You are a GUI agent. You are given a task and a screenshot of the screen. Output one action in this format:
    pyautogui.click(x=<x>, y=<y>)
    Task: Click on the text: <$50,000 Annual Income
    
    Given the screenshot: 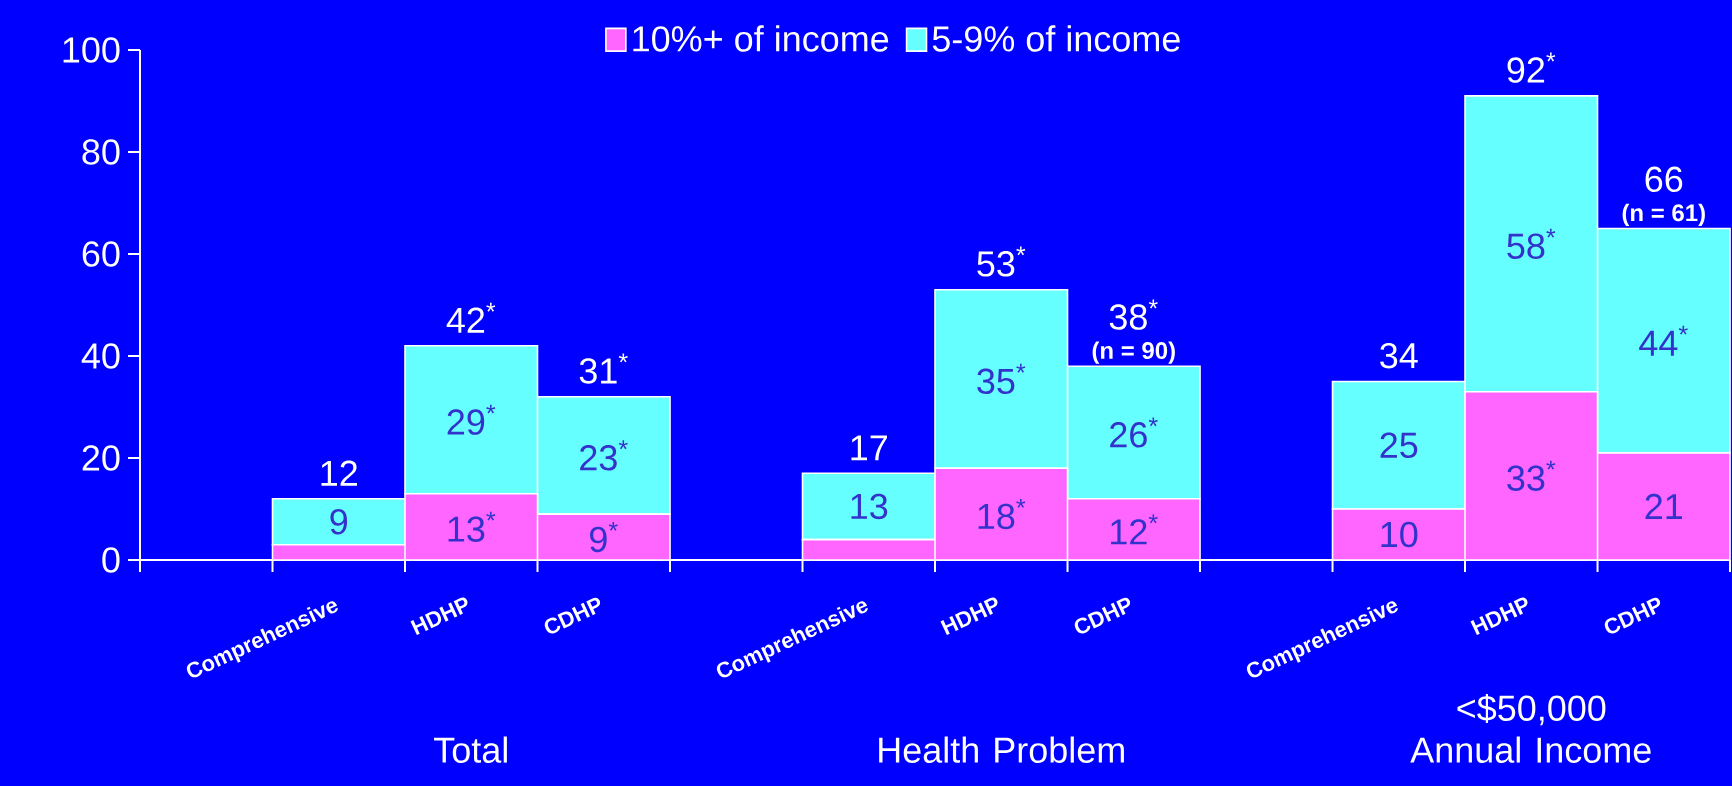 What is the action you would take?
    pyautogui.click(x=1530, y=728)
    